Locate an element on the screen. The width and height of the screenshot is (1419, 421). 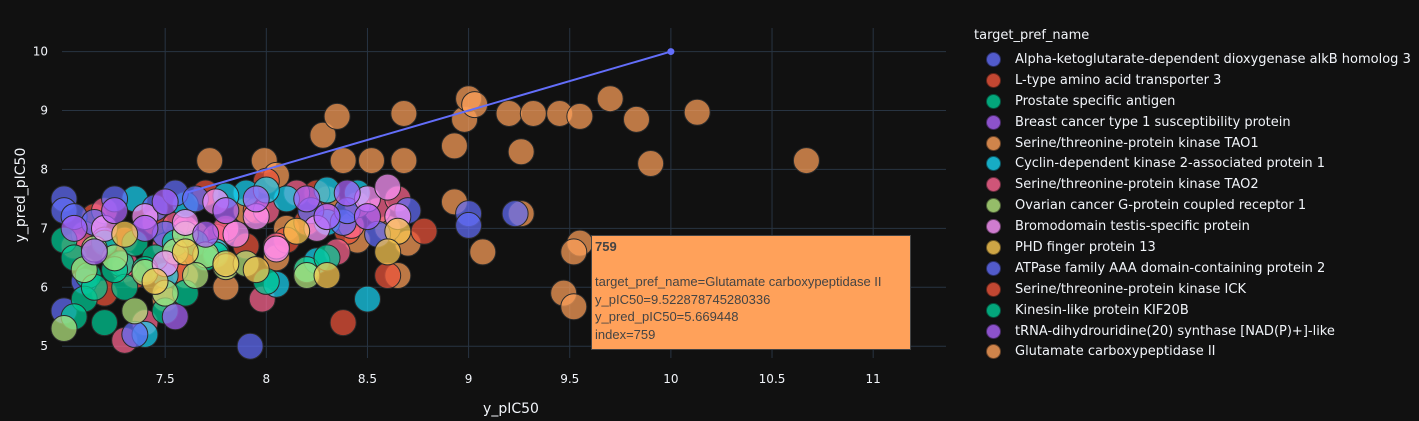
x-tick-label: 9 is located at coordinates (469, 379).